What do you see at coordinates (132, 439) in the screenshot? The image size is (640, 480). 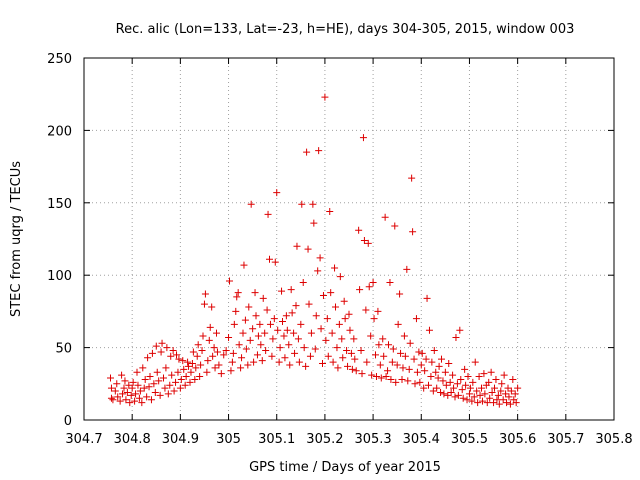 I see `x-tick-label: 304.8` at bounding box center [132, 439].